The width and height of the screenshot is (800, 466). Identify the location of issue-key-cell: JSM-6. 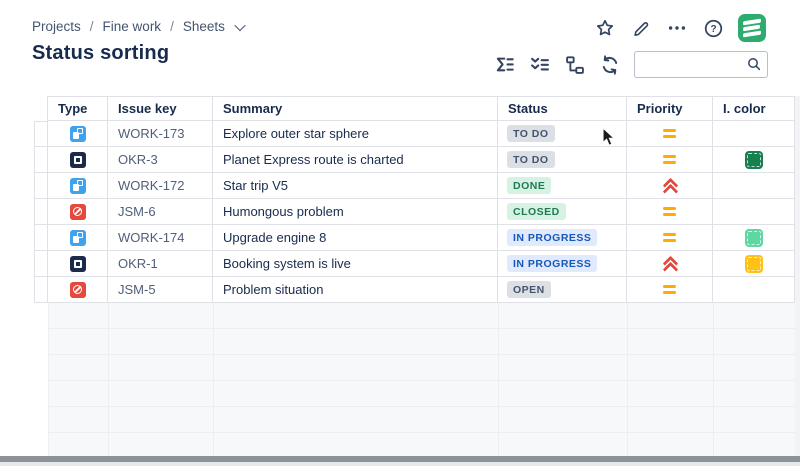
(160, 212).